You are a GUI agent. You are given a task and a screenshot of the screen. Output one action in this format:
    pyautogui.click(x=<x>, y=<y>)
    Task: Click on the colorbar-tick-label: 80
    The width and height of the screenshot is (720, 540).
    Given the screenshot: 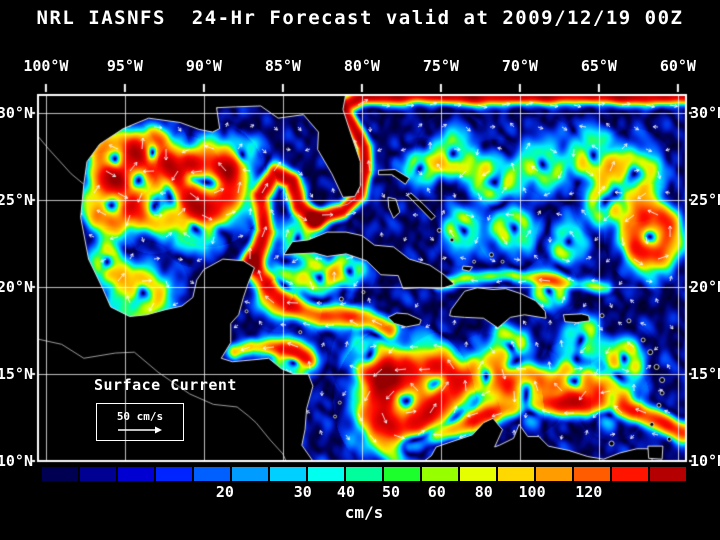 What is the action you would take?
    pyautogui.click(x=483, y=492)
    